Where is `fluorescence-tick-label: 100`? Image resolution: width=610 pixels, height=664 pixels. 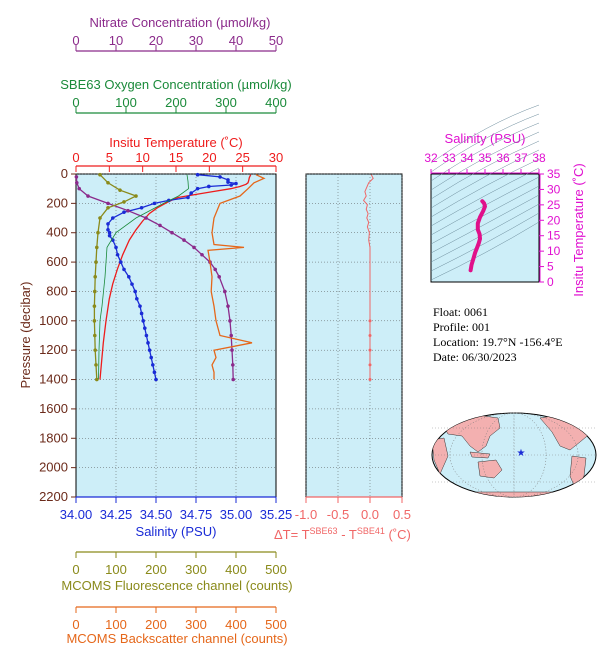
fluorescence-tick-label: 100 is located at coordinates (116, 569).